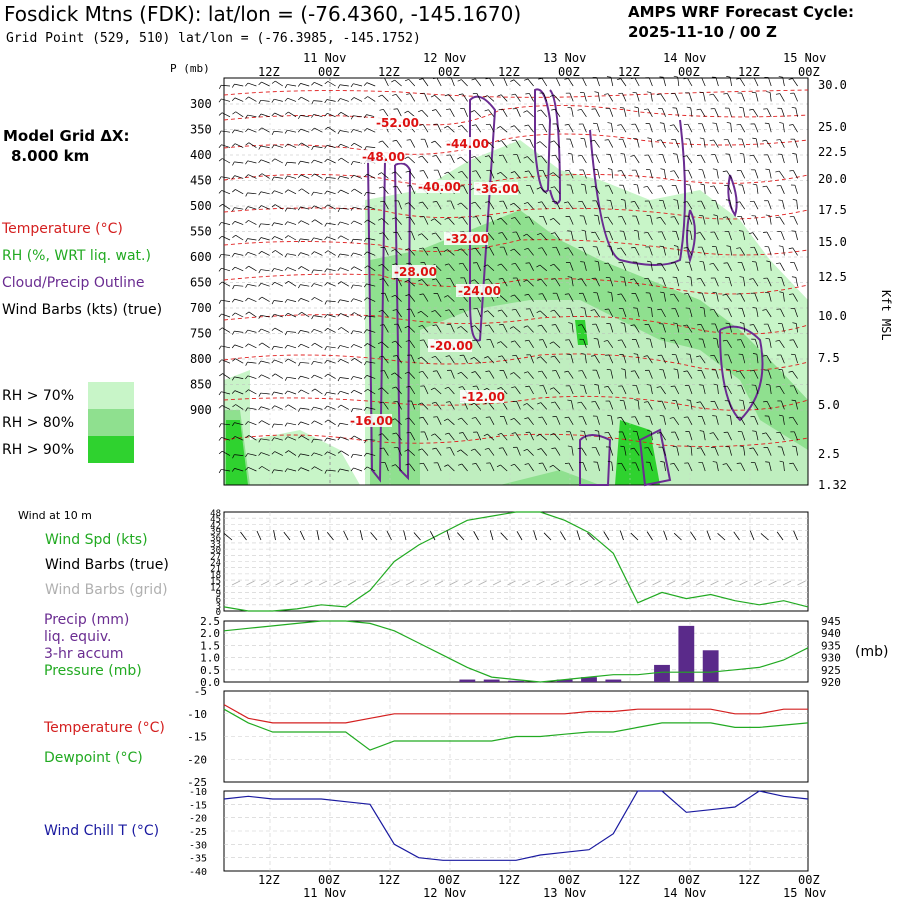  I want to click on temp-label-bg, so click(414, 271).